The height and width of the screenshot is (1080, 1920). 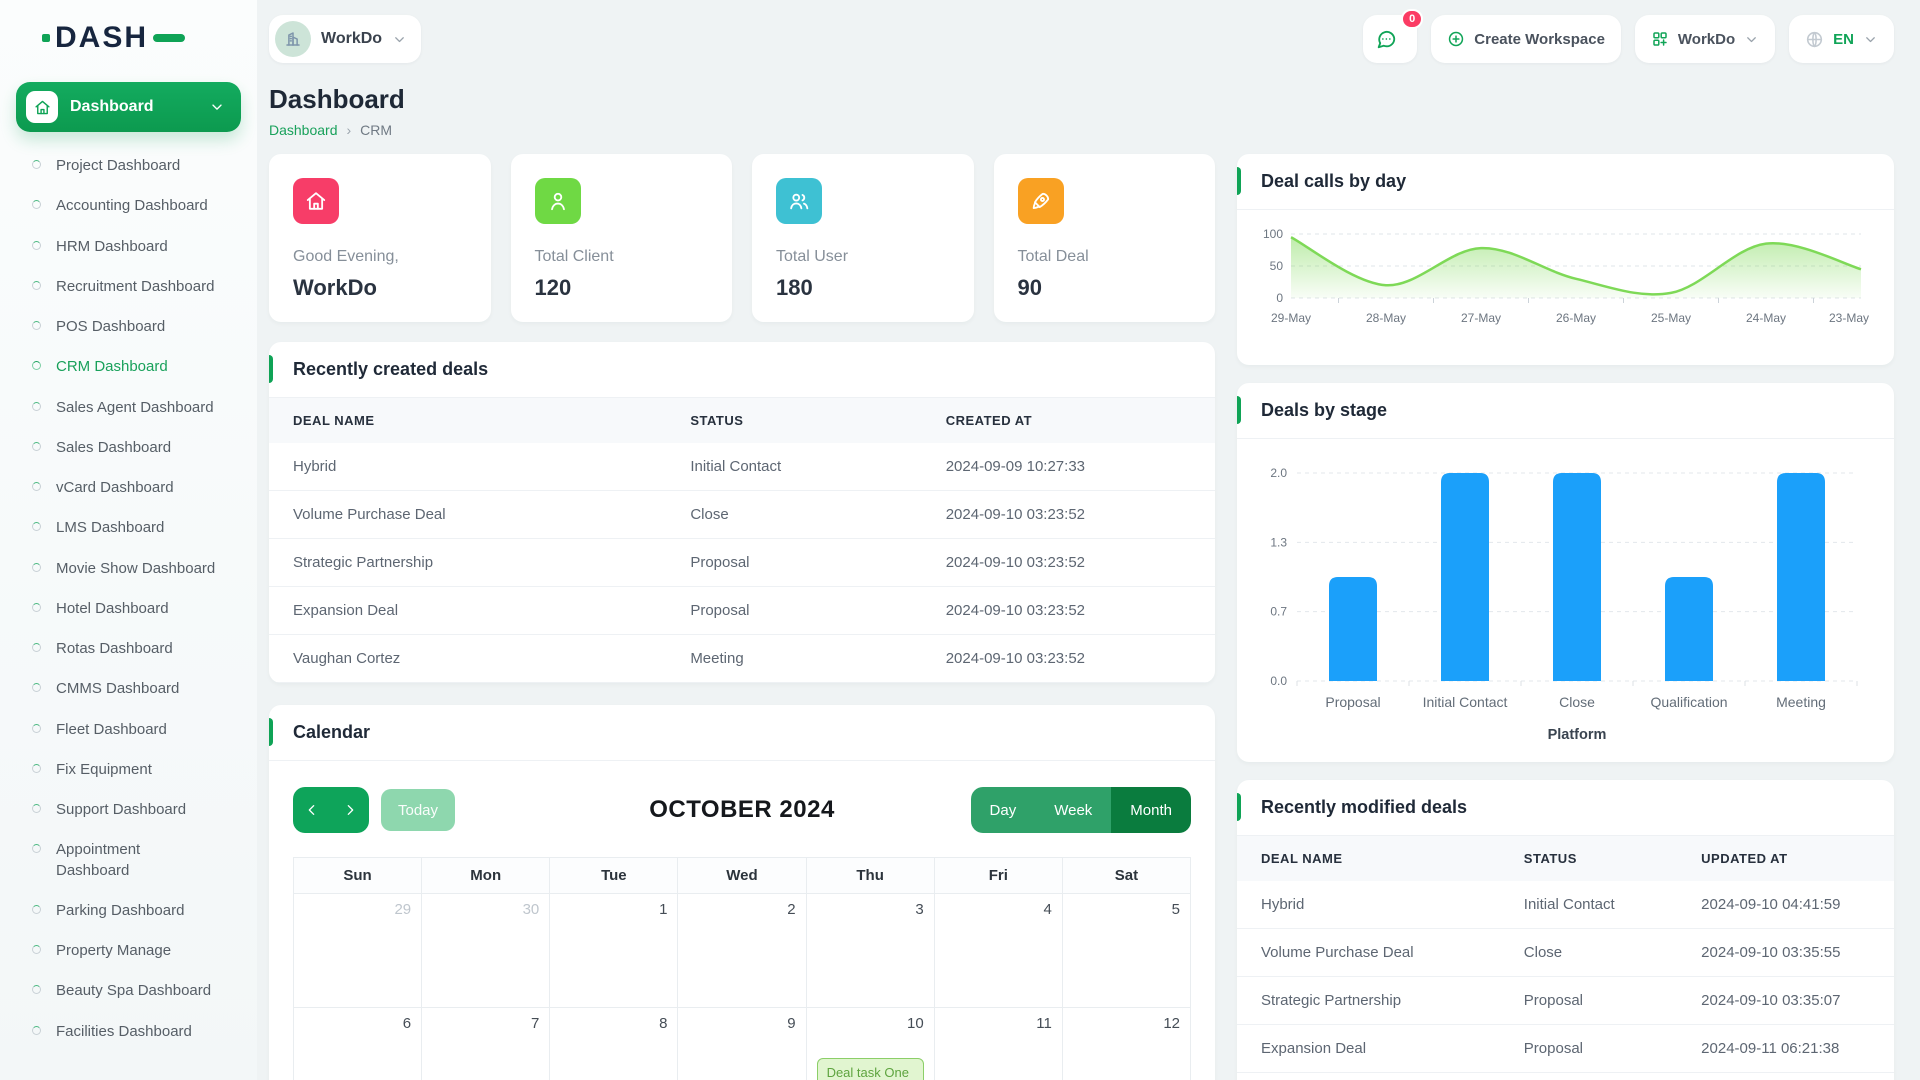 What do you see at coordinates (136, 327) in the screenshot?
I see `sidebar-item-pos-dashboard: POS Dashboard` at bounding box center [136, 327].